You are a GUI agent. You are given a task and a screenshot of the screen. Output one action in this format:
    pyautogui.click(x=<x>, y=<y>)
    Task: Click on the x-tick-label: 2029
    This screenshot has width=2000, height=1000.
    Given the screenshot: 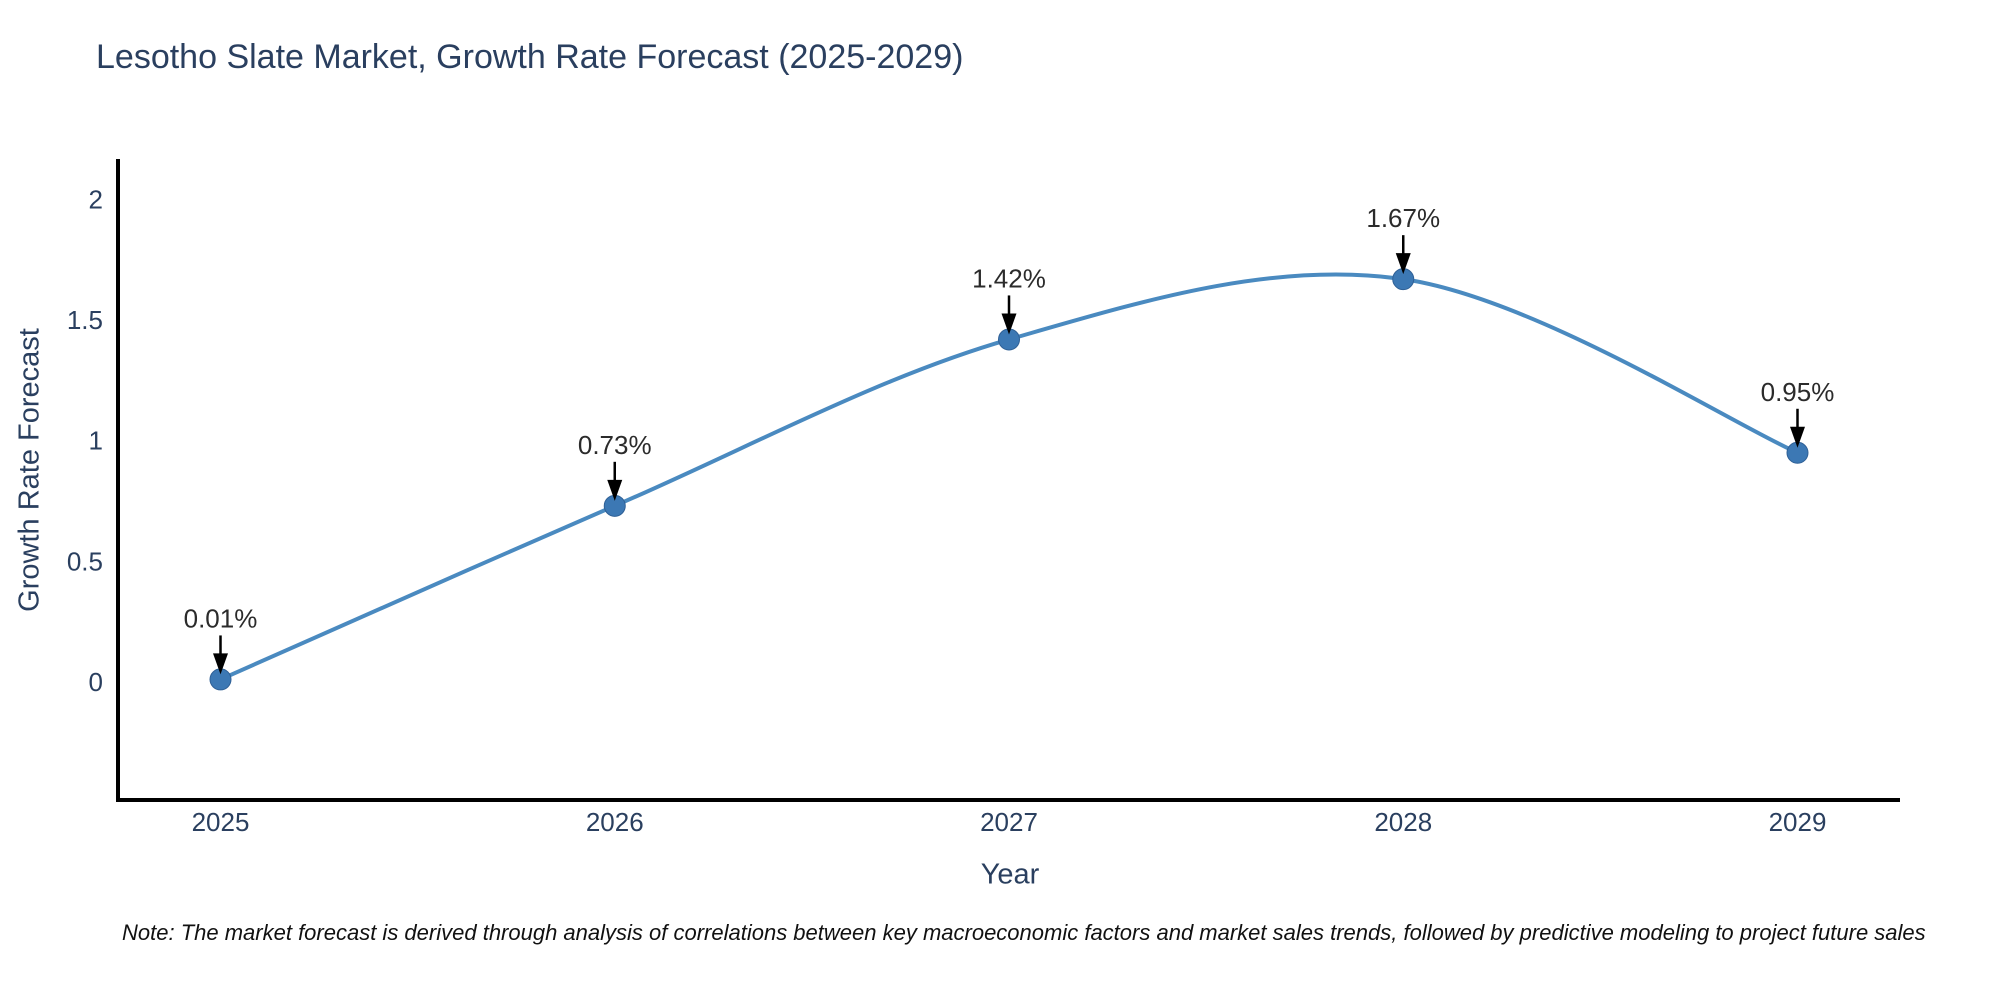 What is the action you would take?
    pyautogui.click(x=1798, y=822)
    